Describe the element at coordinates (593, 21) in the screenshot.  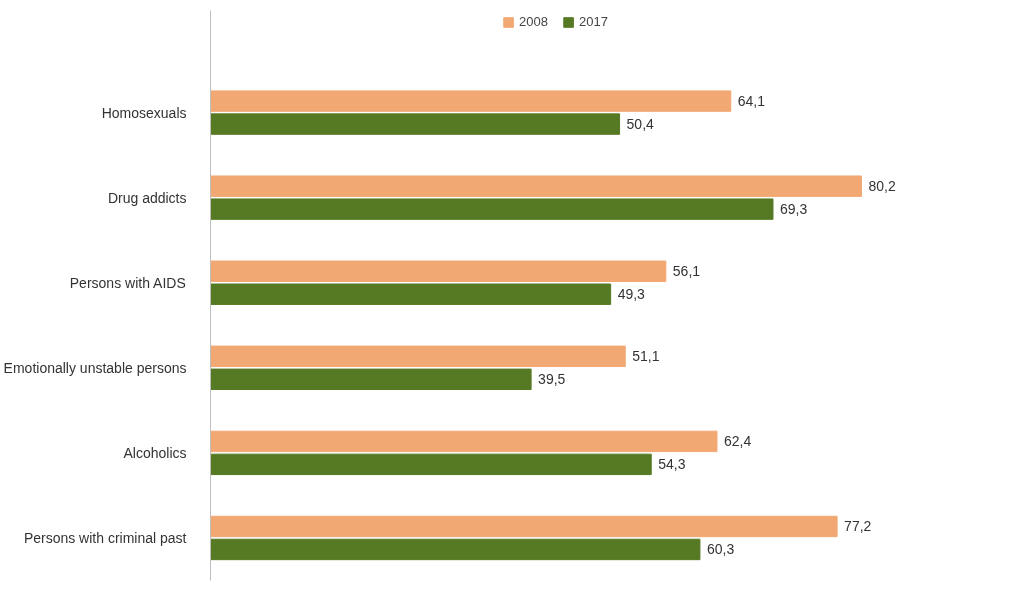
I see `legend-label: 2017` at that location.